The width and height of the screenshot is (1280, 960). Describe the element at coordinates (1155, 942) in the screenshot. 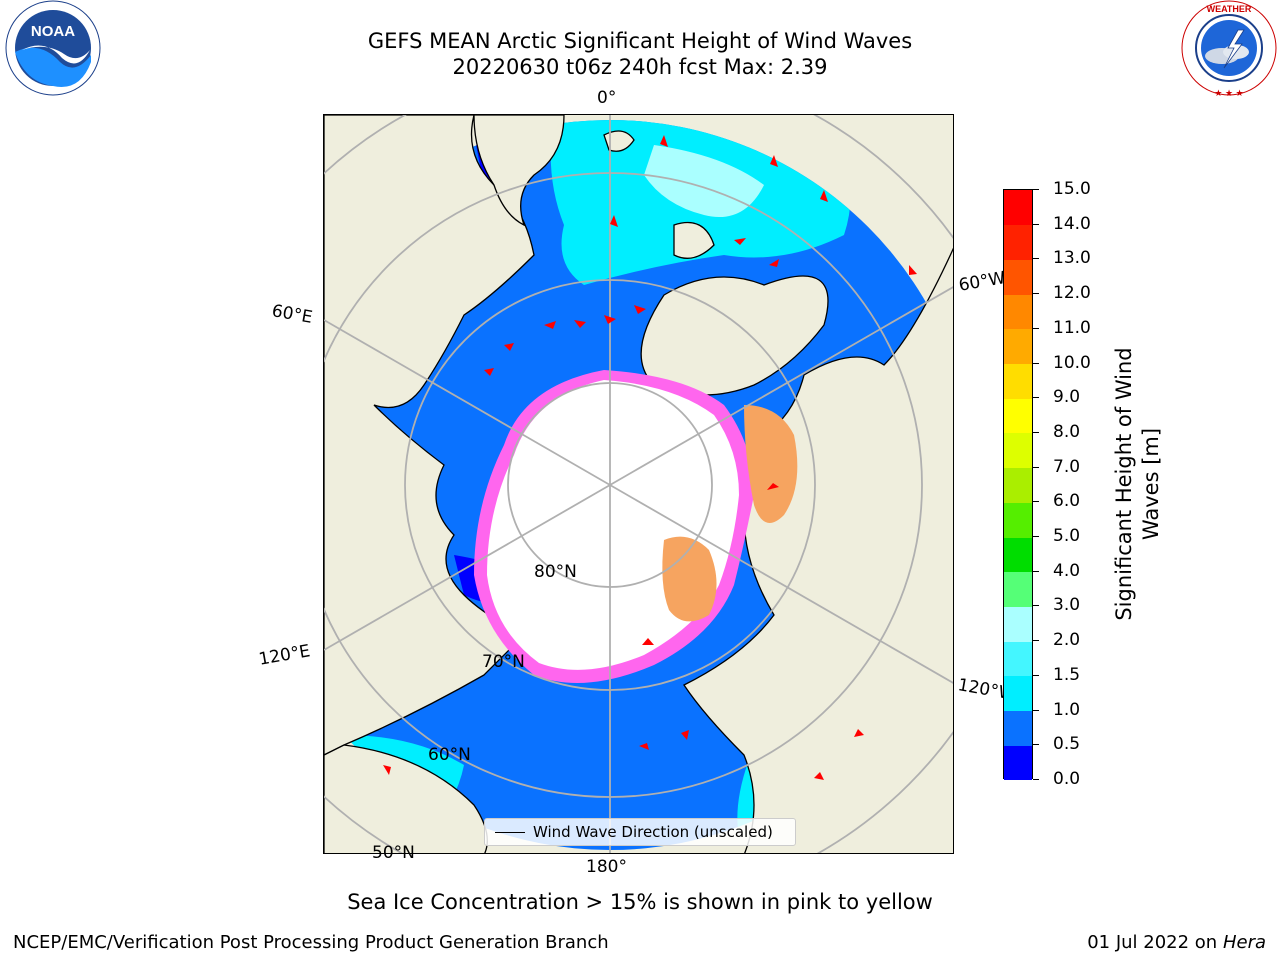

I see `footer-date-text: 01 Jul 2022 on` at that location.